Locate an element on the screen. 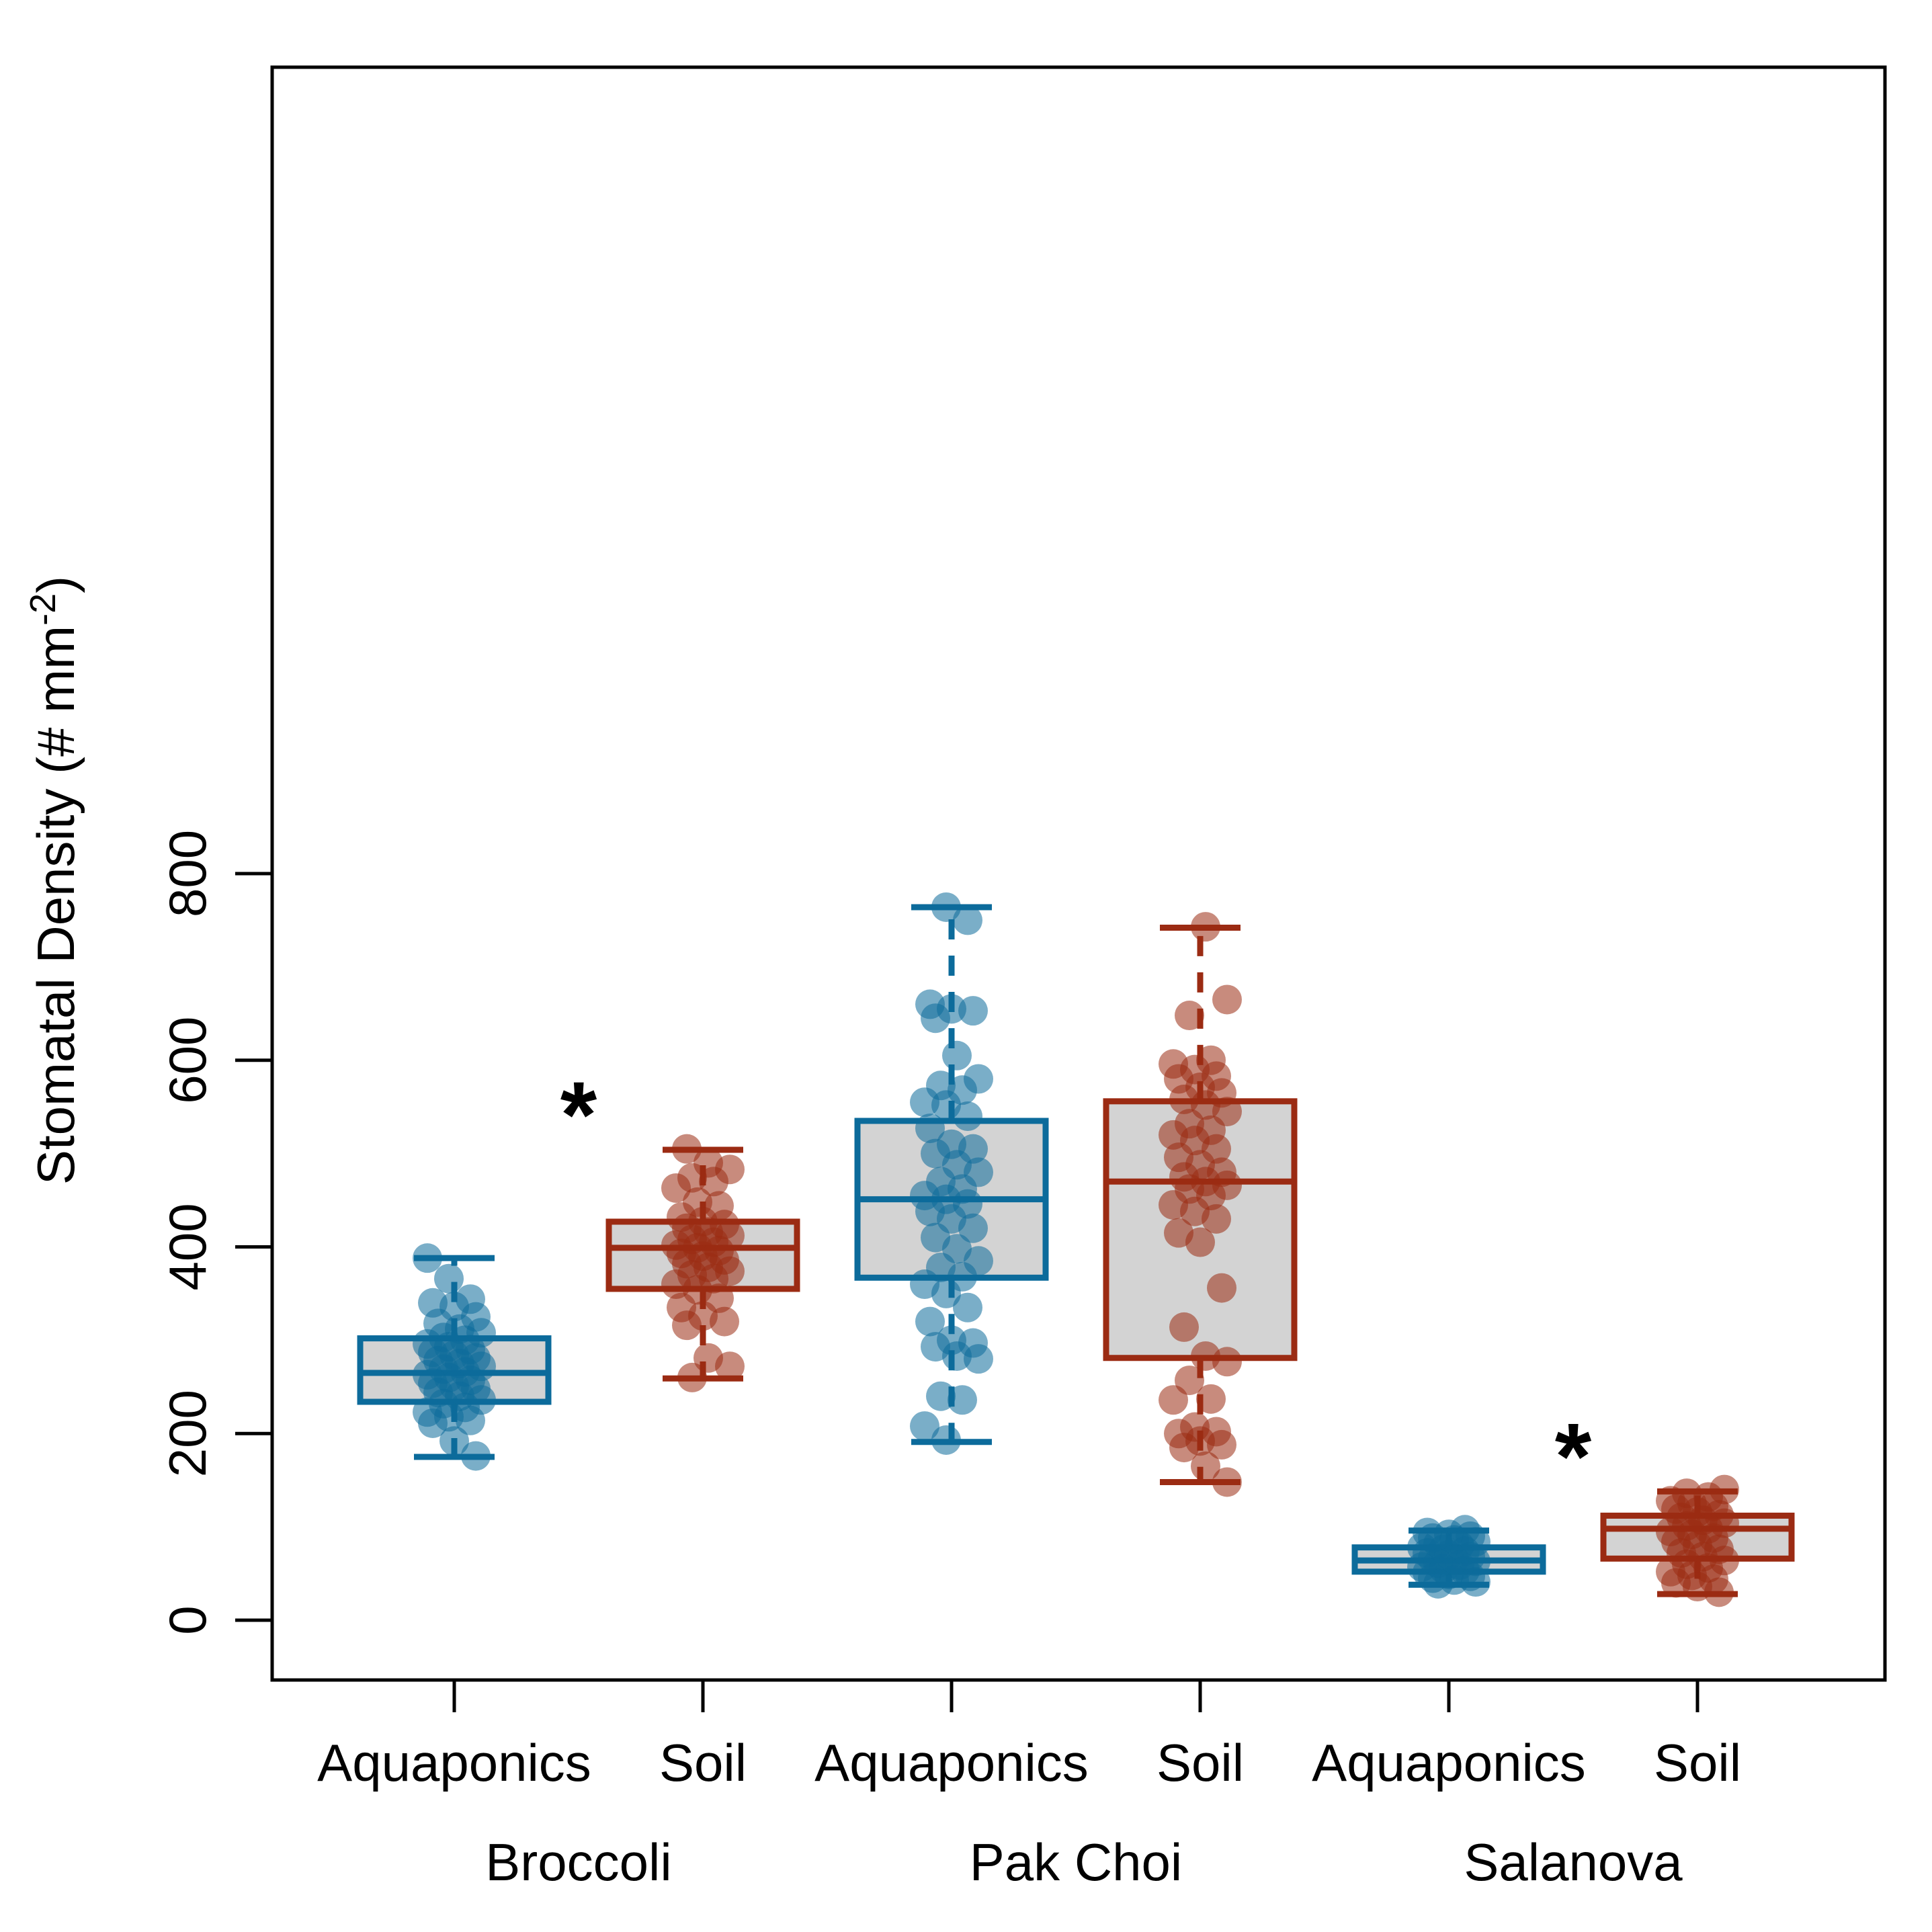 The width and height of the screenshot is (1932, 1932). salanova-soil-point is located at coordinates (1719, 1592).